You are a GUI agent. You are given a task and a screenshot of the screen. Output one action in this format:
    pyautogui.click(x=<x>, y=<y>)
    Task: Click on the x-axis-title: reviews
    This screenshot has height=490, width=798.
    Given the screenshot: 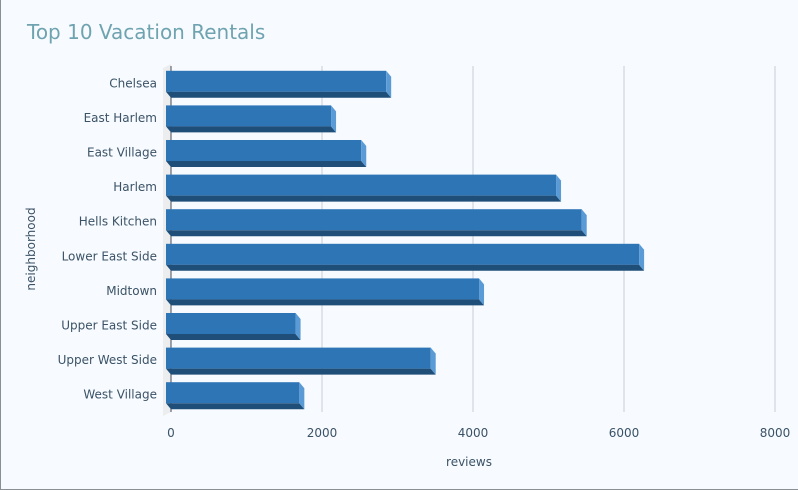 What is the action you would take?
    pyautogui.click(x=469, y=462)
    